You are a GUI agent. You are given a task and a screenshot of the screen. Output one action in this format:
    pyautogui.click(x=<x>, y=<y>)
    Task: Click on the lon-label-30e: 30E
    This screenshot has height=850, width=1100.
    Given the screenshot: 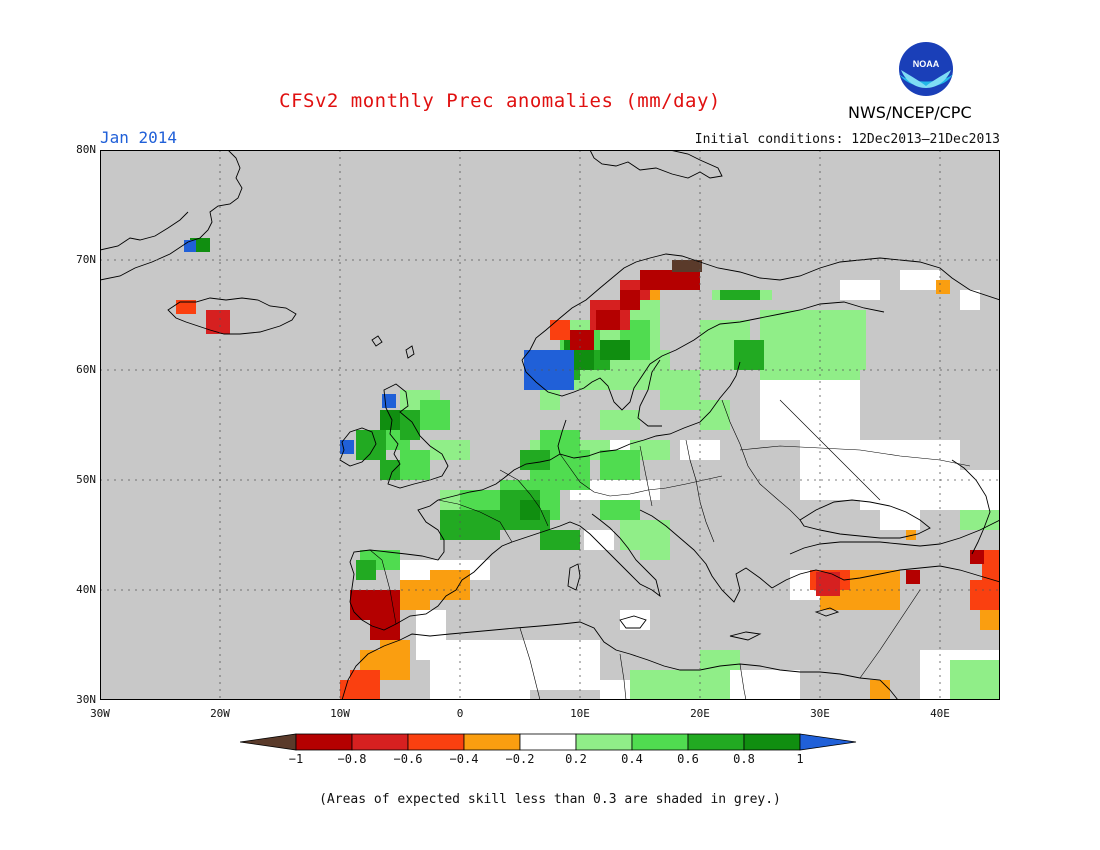 What is the action you would take?
    pyautogui.click(x=820, y=713)
    